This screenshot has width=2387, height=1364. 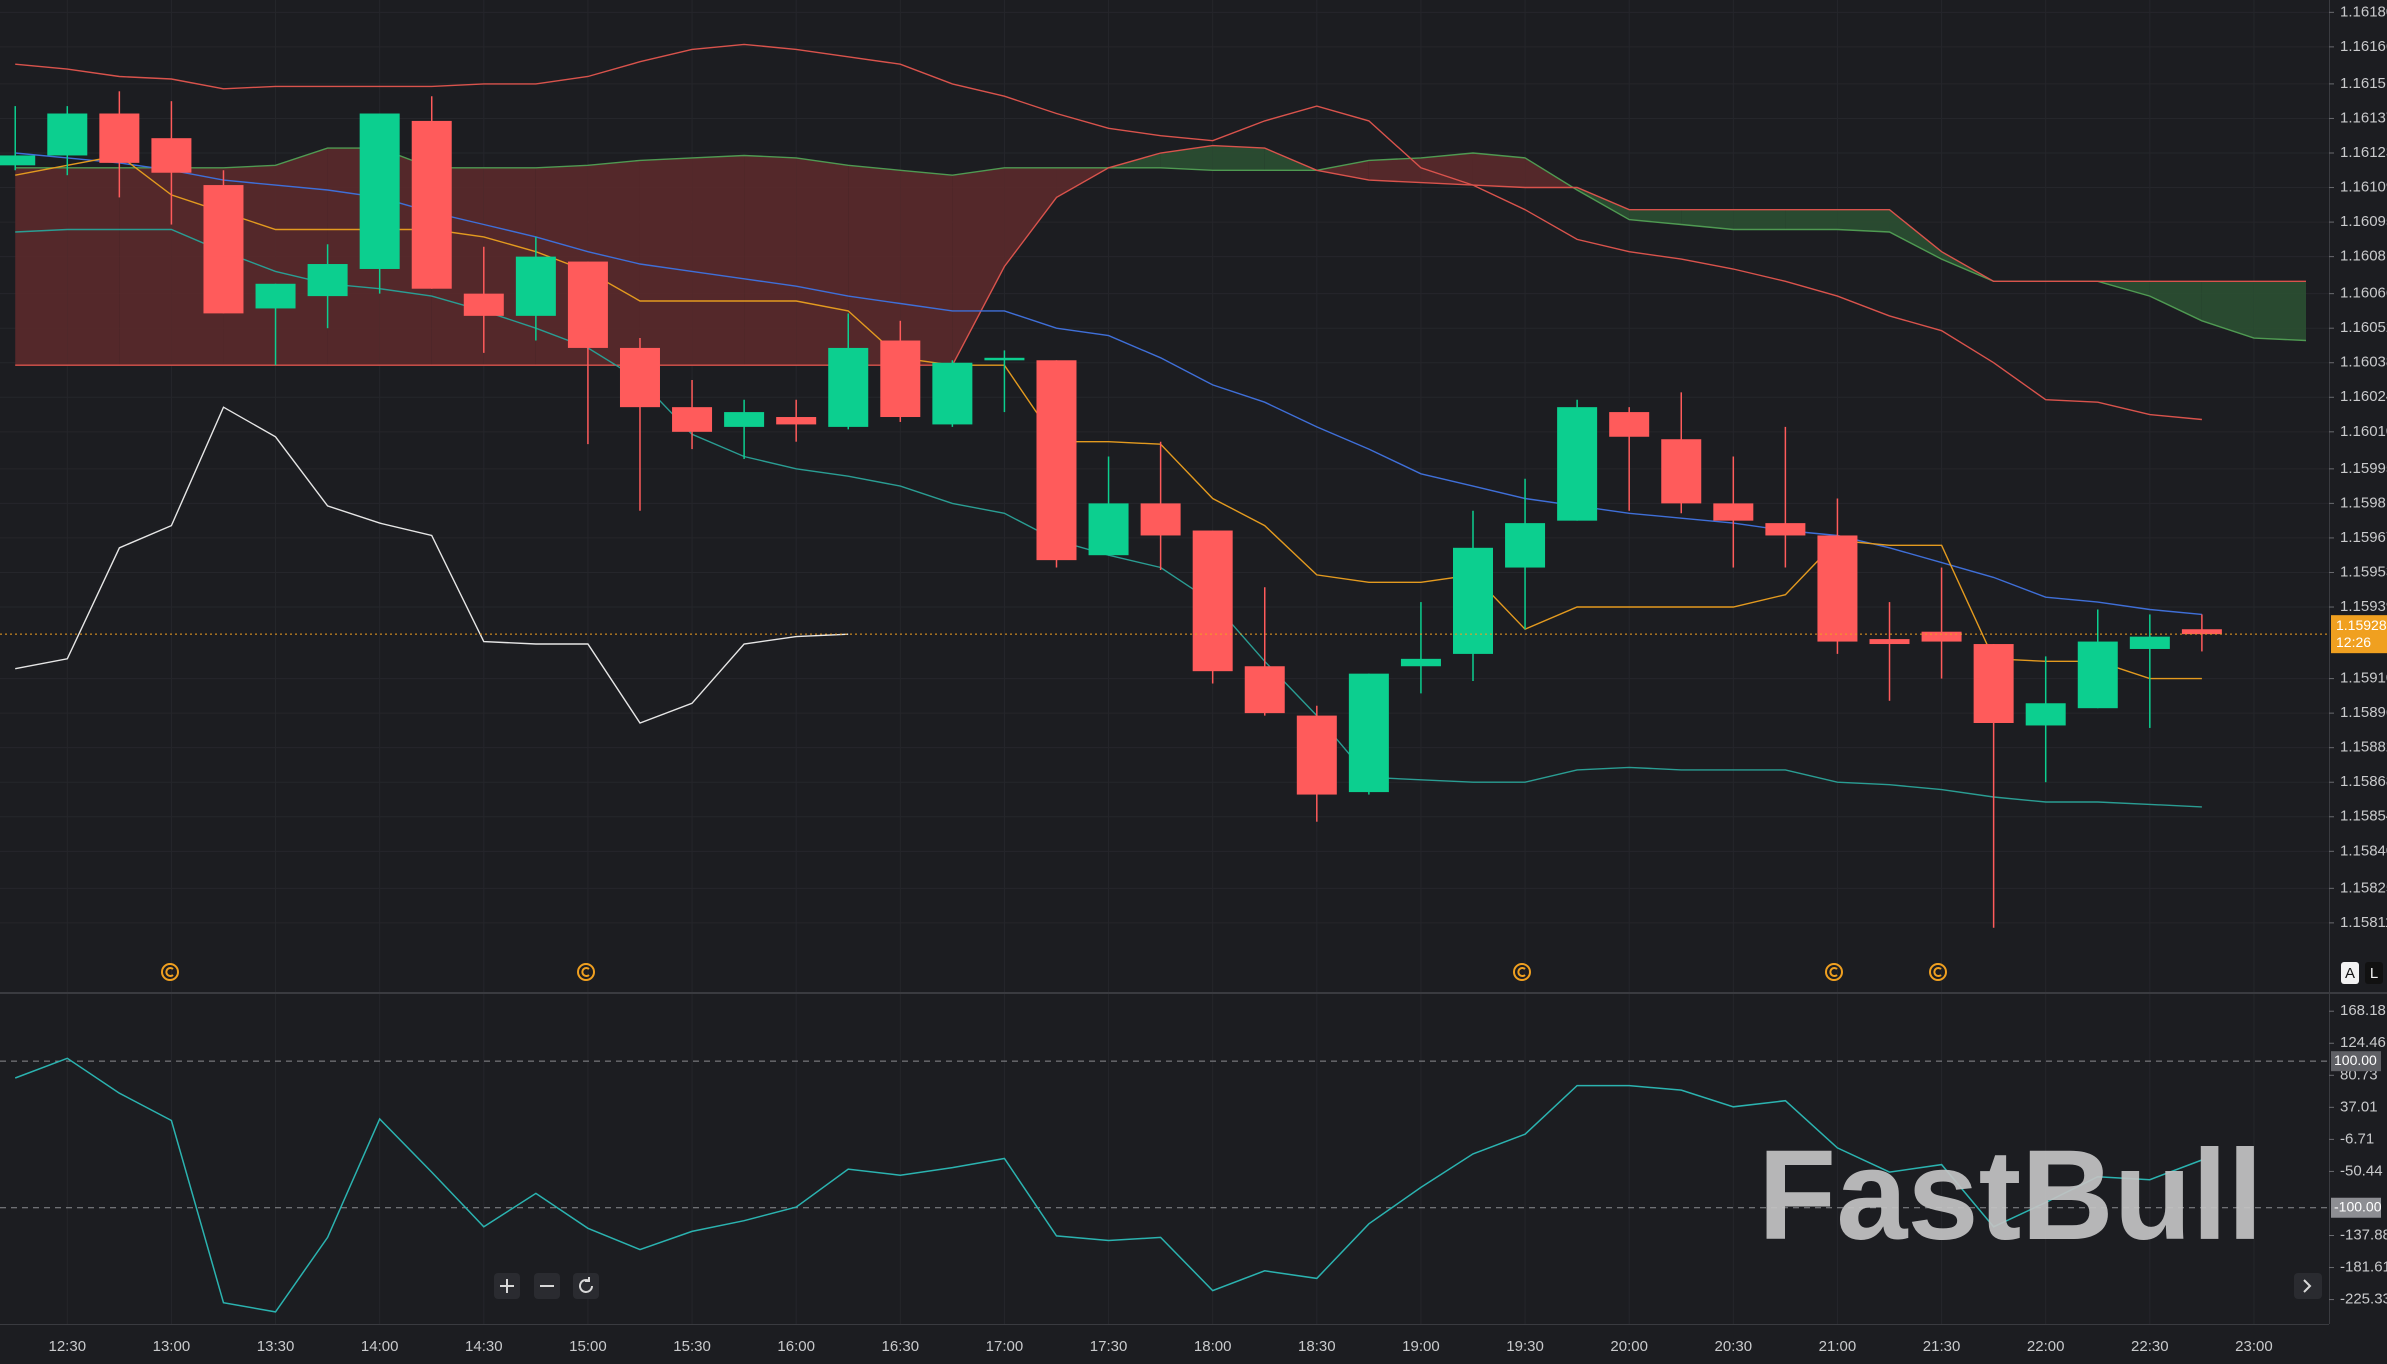 I want to click on y-tick-label: 1.16024, so click(x=2363, y=396).